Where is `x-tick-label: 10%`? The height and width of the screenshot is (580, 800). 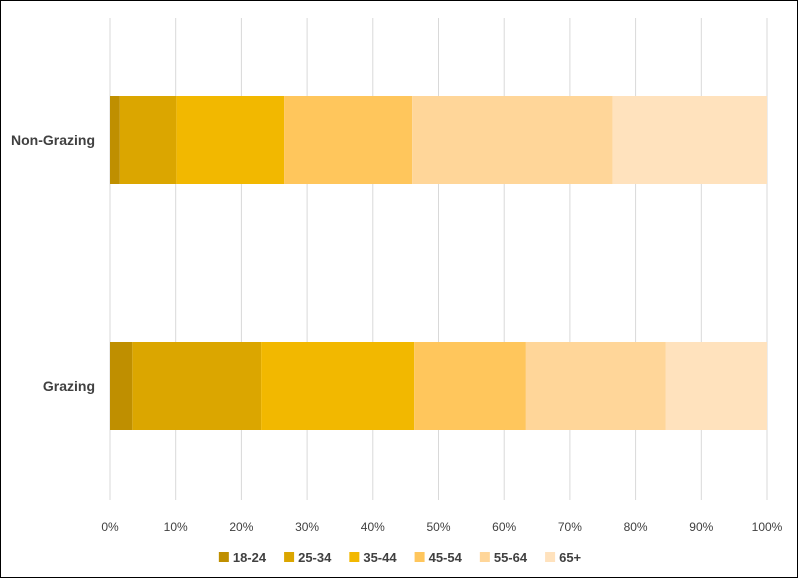 x-tick-label: 10% is located at coordinates (176, 527).